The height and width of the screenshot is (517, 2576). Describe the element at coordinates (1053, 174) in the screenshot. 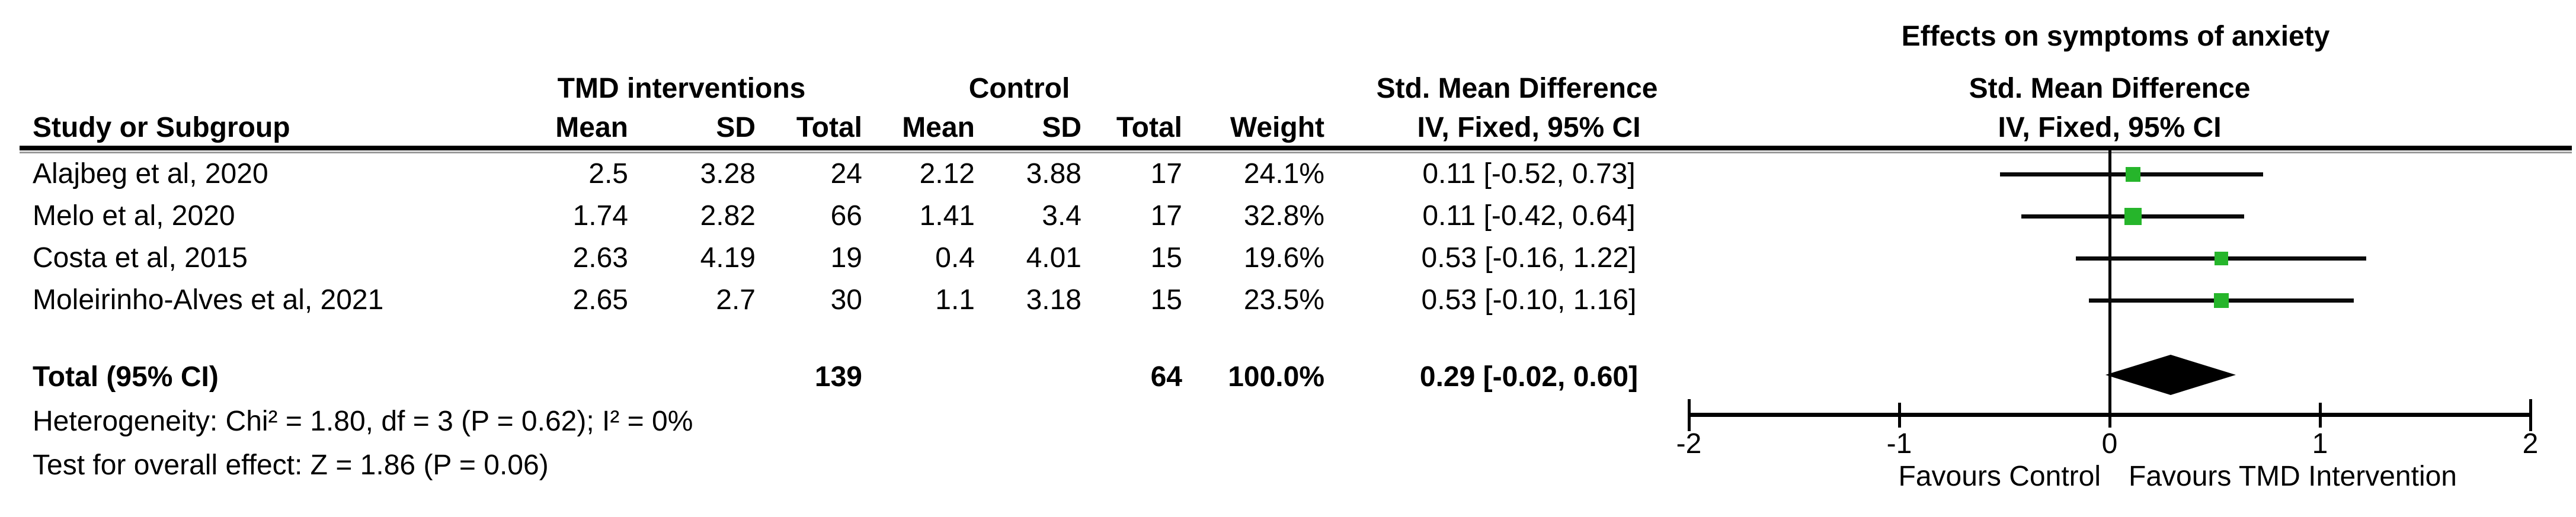

I see `control-sd-cell: 3.88` at that location.